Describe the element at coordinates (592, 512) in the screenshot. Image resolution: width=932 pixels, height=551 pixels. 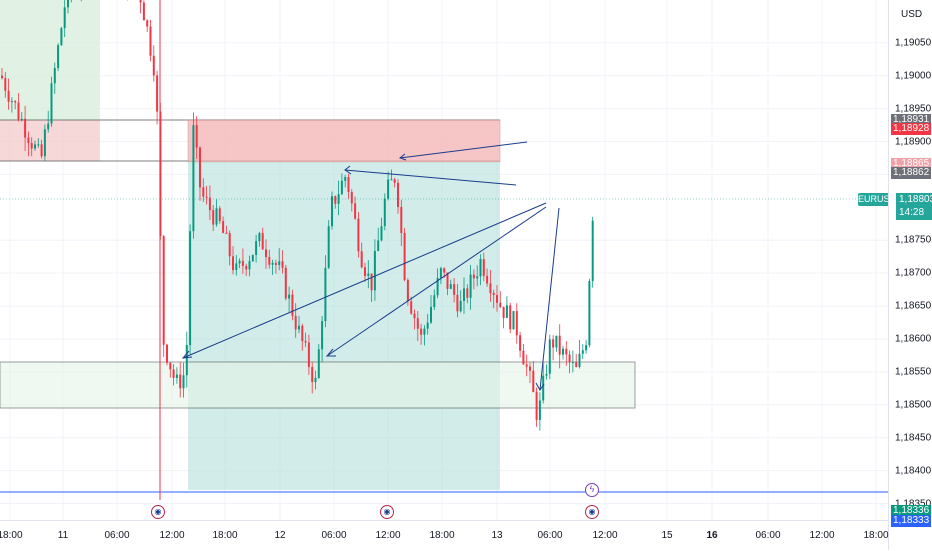
I see `us-event-icon-3: ◉` at that location.